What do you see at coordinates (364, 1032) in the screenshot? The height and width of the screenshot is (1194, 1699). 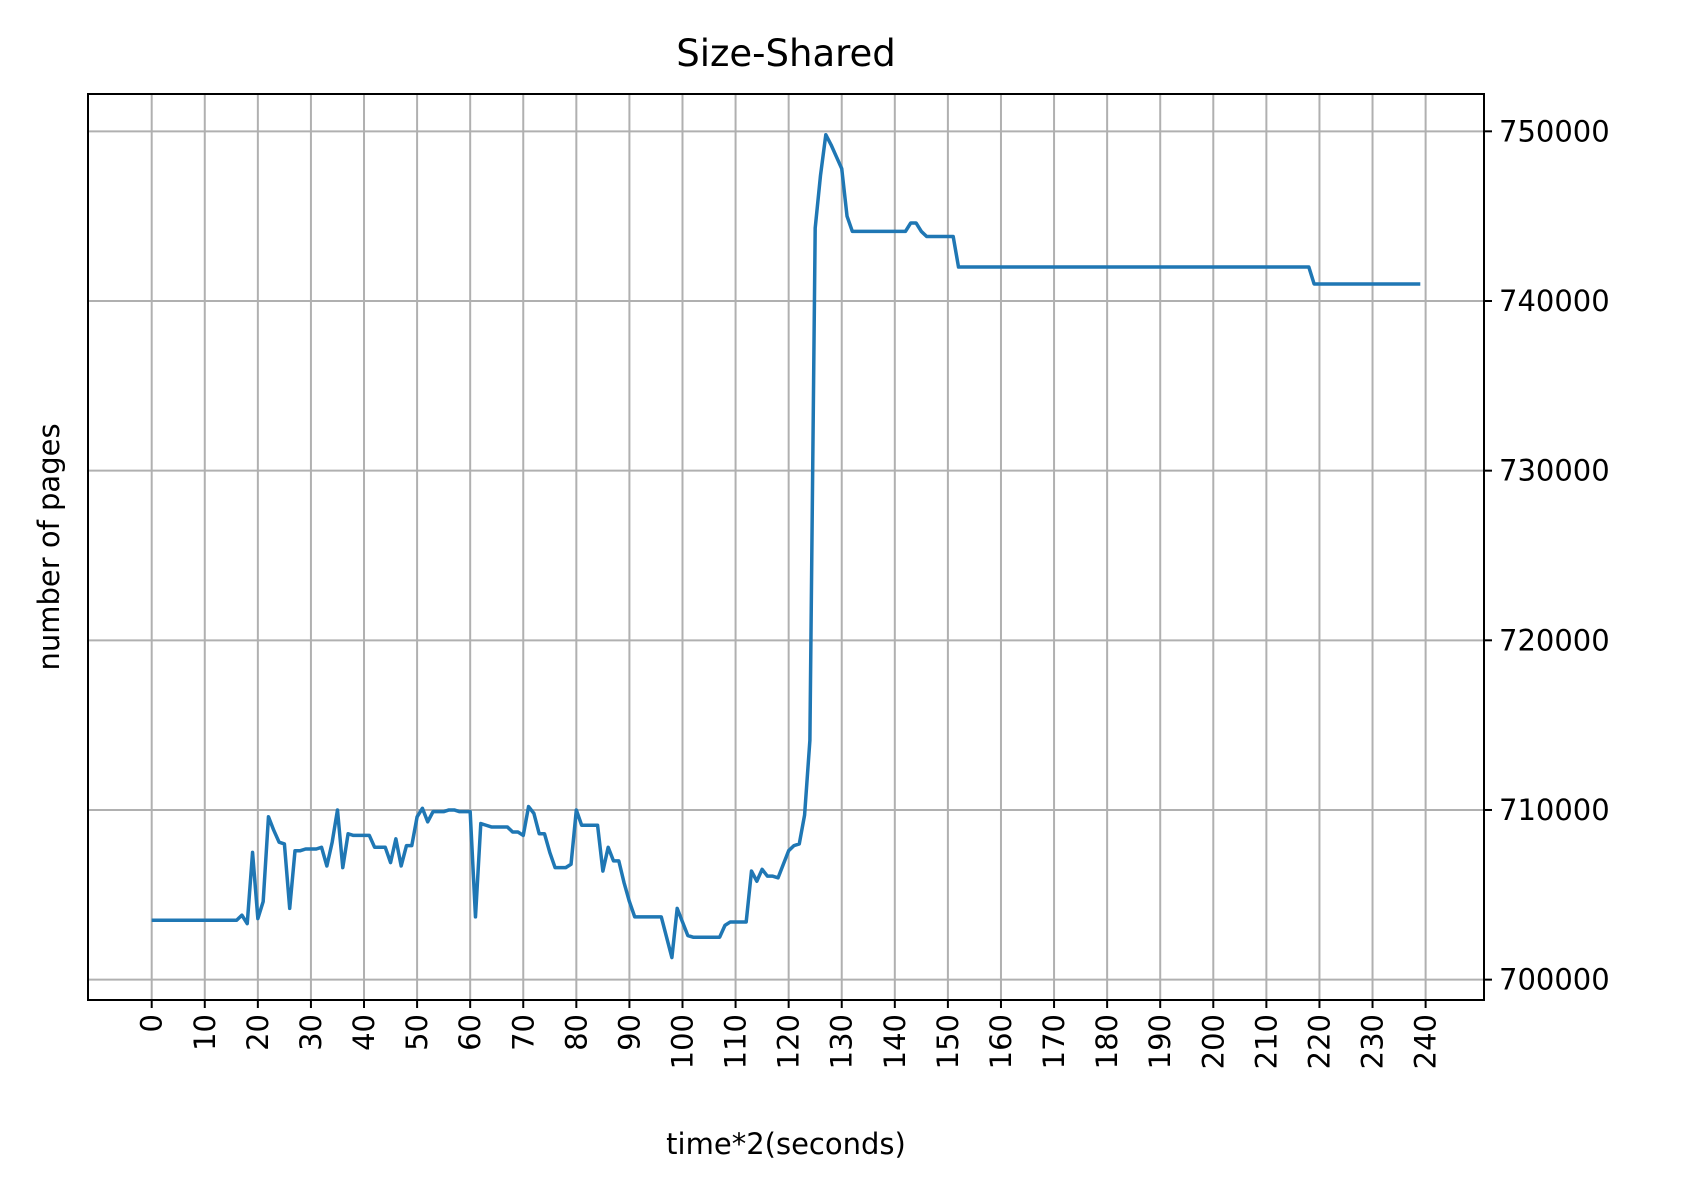 I see `x-tick-label: 40` at bounding box center [364, 1032].